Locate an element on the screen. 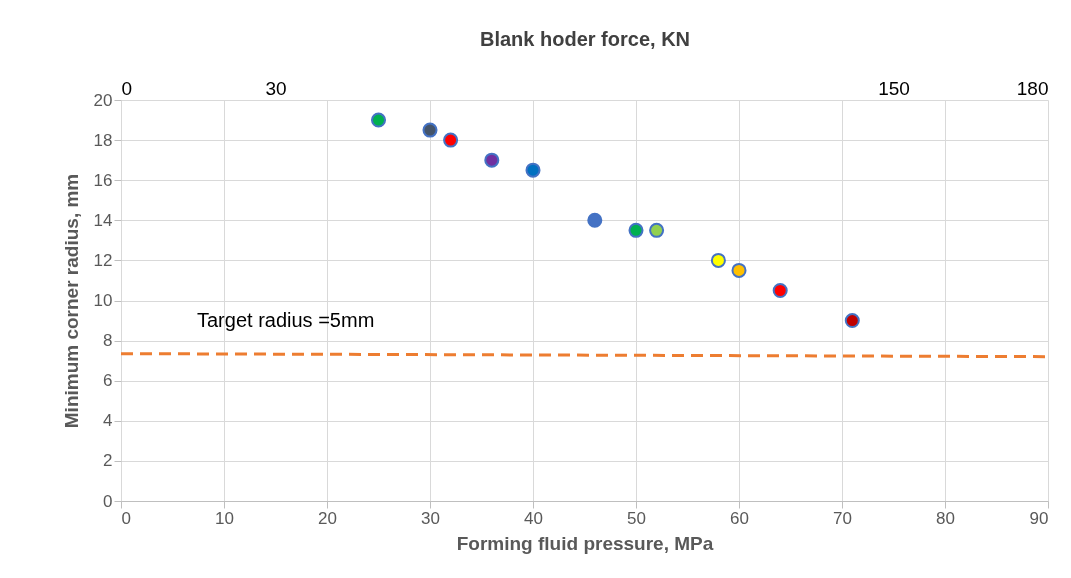  y-tick-label: 16 is located at coordinates (103, 180).